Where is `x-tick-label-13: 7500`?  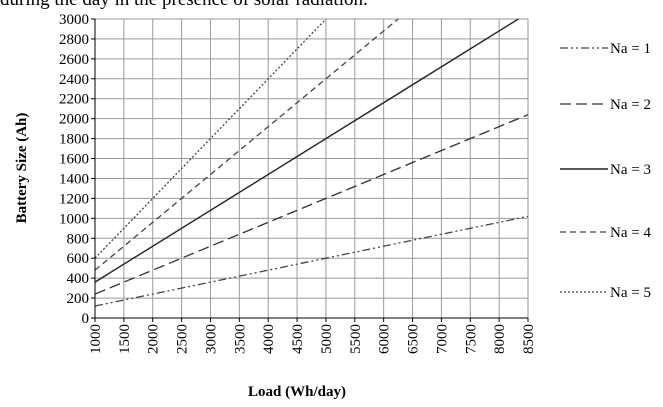 x-tick-label-13: 7500 is located at coordinates (471, 339).